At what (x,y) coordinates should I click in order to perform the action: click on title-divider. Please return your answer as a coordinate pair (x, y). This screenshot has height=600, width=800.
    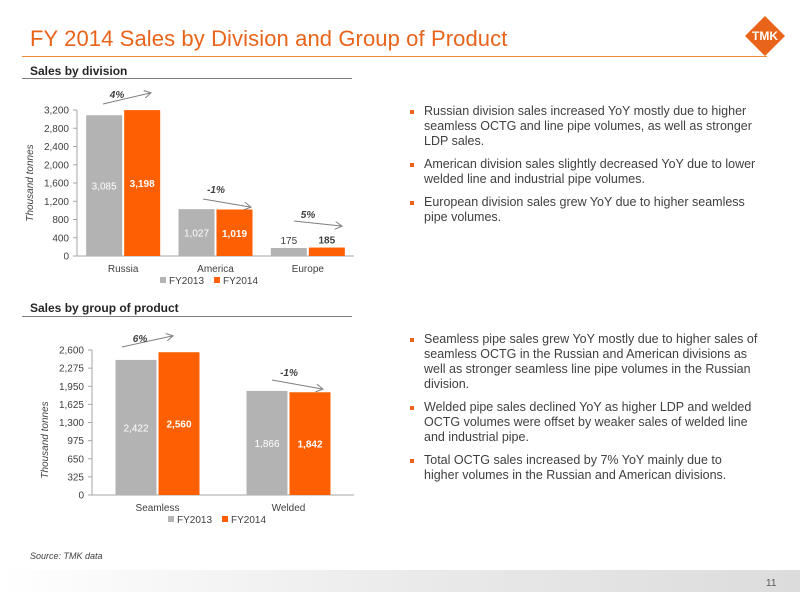
    Looking at the image, I should click on (394, 56).